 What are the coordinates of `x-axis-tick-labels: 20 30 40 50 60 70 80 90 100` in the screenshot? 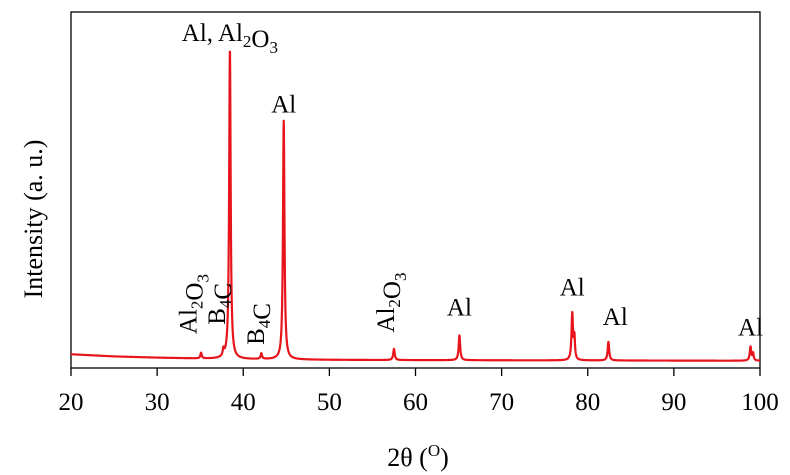 It's located at (419, 402).